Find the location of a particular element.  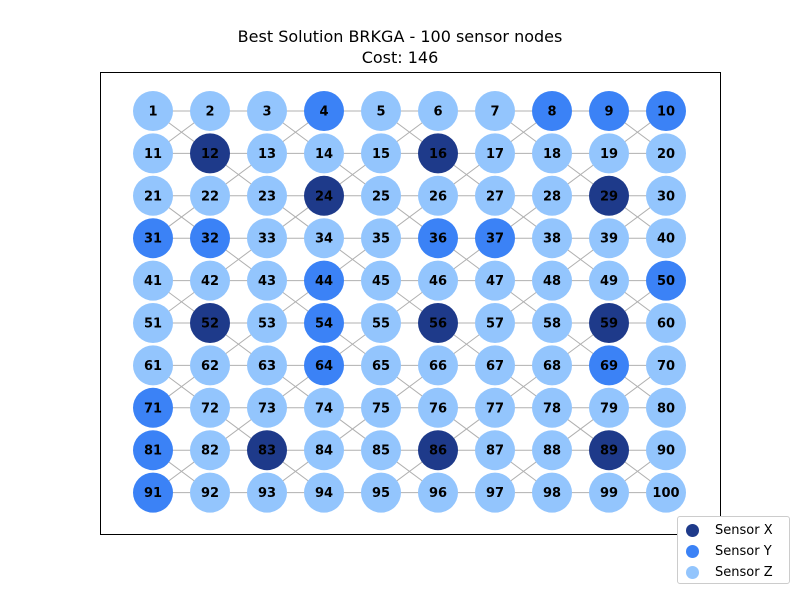

sensor-node-label: 83 is located at coordinates (267, 451).